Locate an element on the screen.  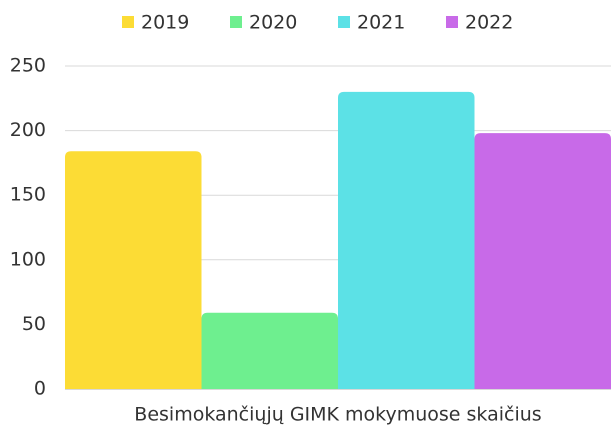
y-tick-label: 250 is located at coordinates (28, 66).